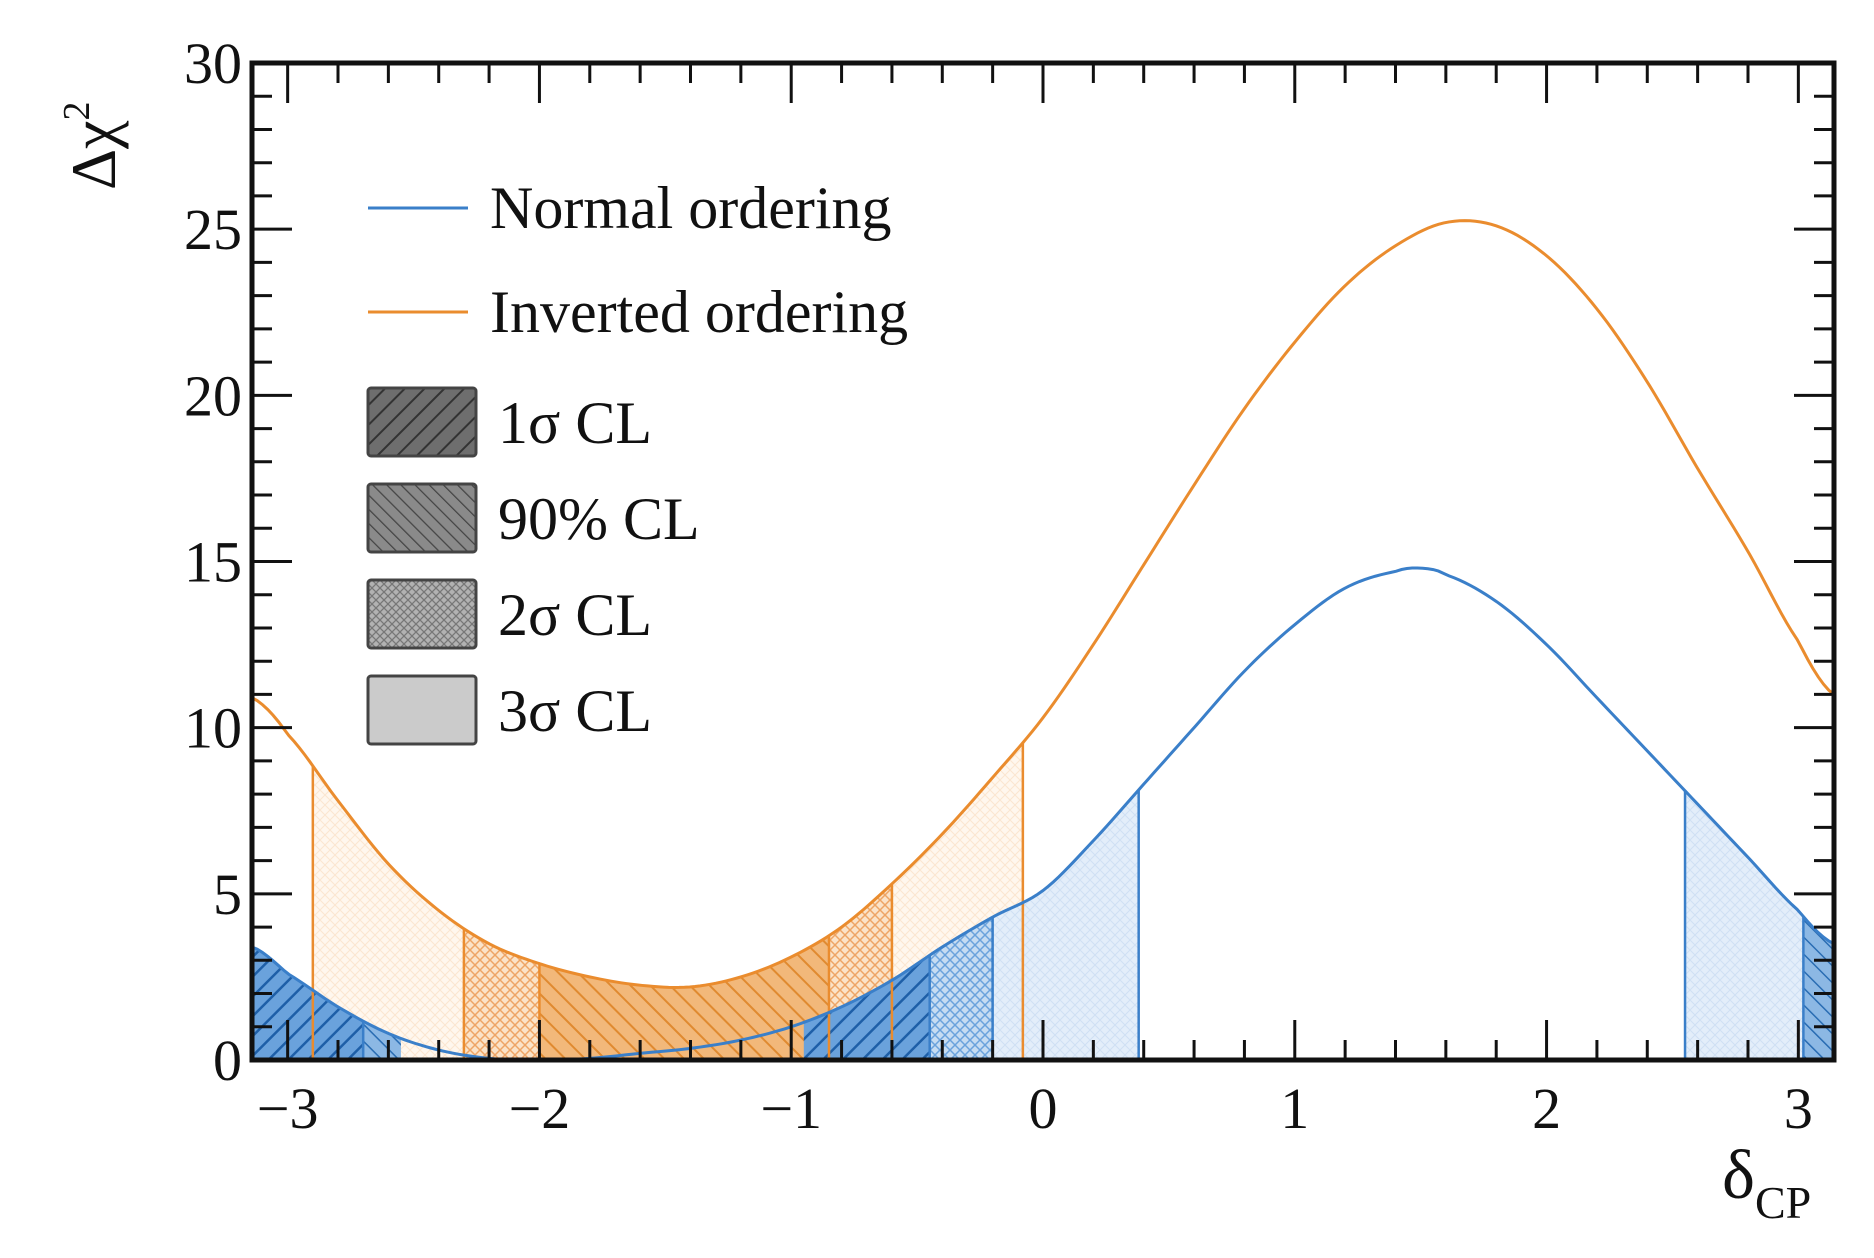 The width and height of the screenshot is (1874, 1258). What do you see at coordinates (575, 423) in the screenshot?
I see `legend-label-cl-0: 1σ CL` at bounding box center [575, 423].